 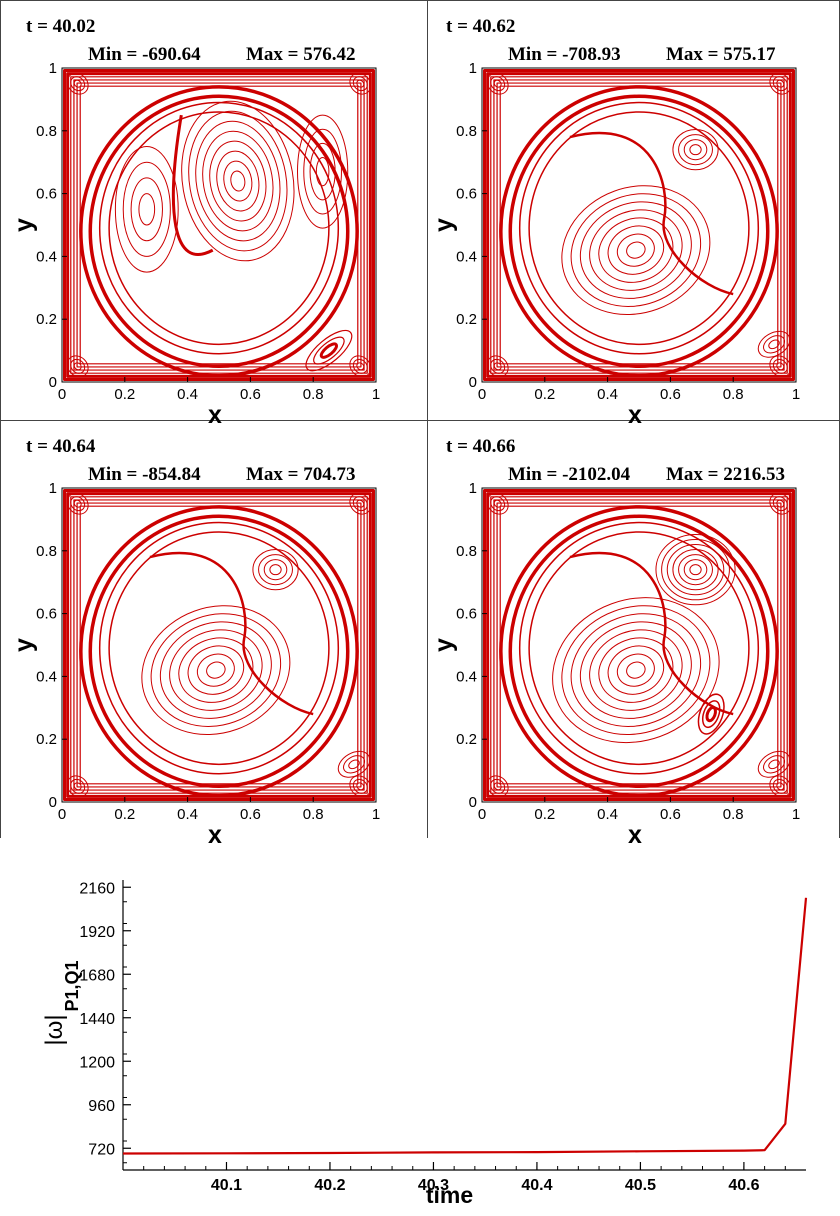 What do you see at coordinates (444, 645) in the screenshot?
I see `y-axis-label: y` at bounding box center [444, 645].